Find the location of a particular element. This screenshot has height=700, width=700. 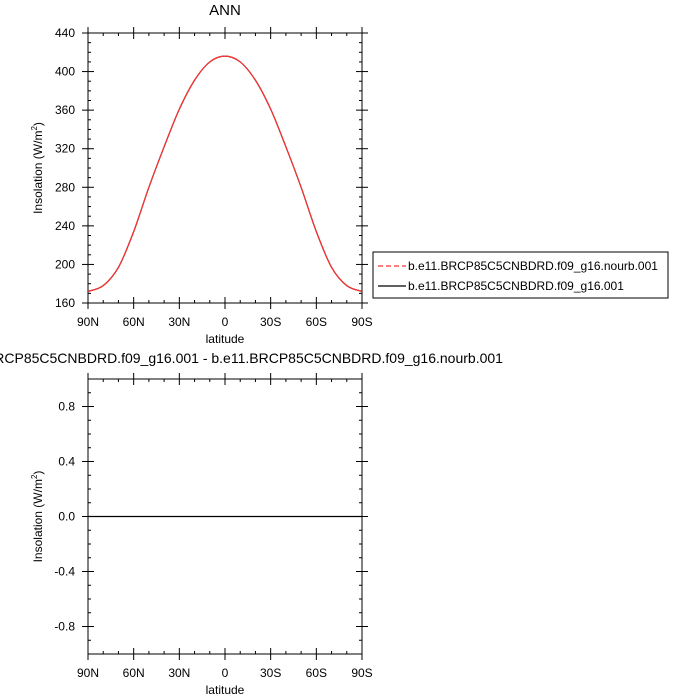

chart-title: ANN is located at coordinates (225, 10).